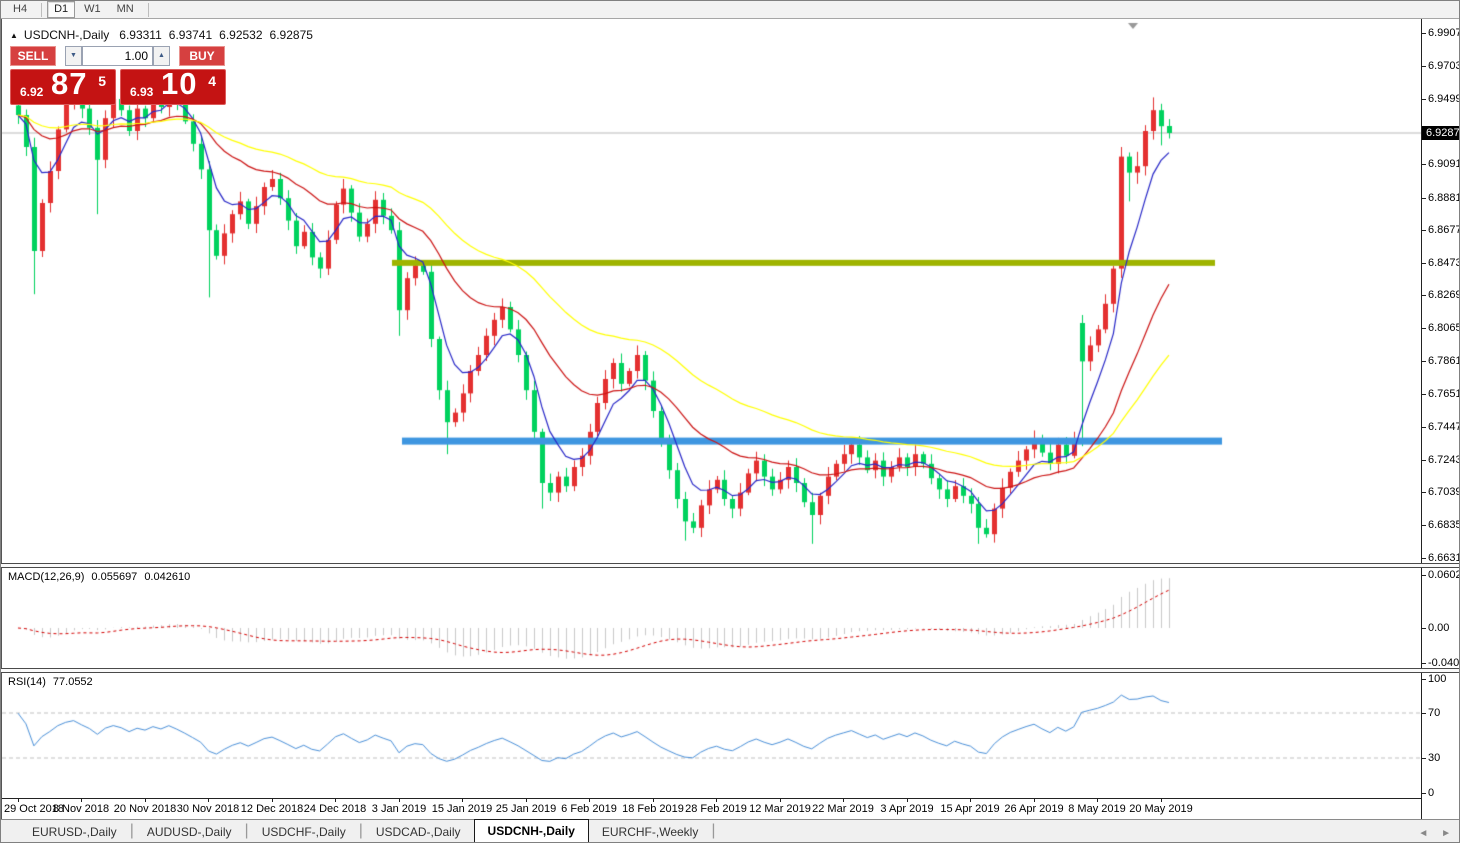 The image size is (1460, 843). Describe the element at coordinates (167, 577) in the screenshot. I see `macd-signal-value: 0.042610` at that location.